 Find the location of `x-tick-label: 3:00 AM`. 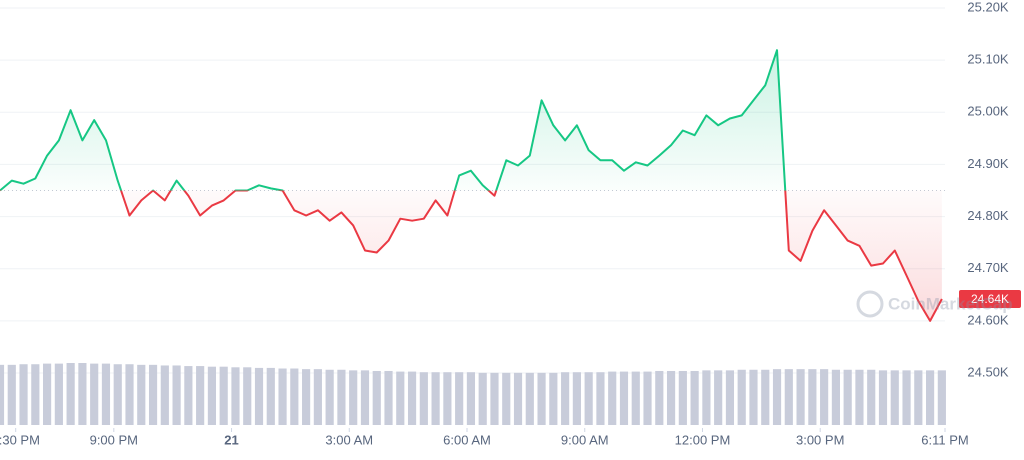

x-tick-label: 3:00 AM is located at coordinates (349, 439).